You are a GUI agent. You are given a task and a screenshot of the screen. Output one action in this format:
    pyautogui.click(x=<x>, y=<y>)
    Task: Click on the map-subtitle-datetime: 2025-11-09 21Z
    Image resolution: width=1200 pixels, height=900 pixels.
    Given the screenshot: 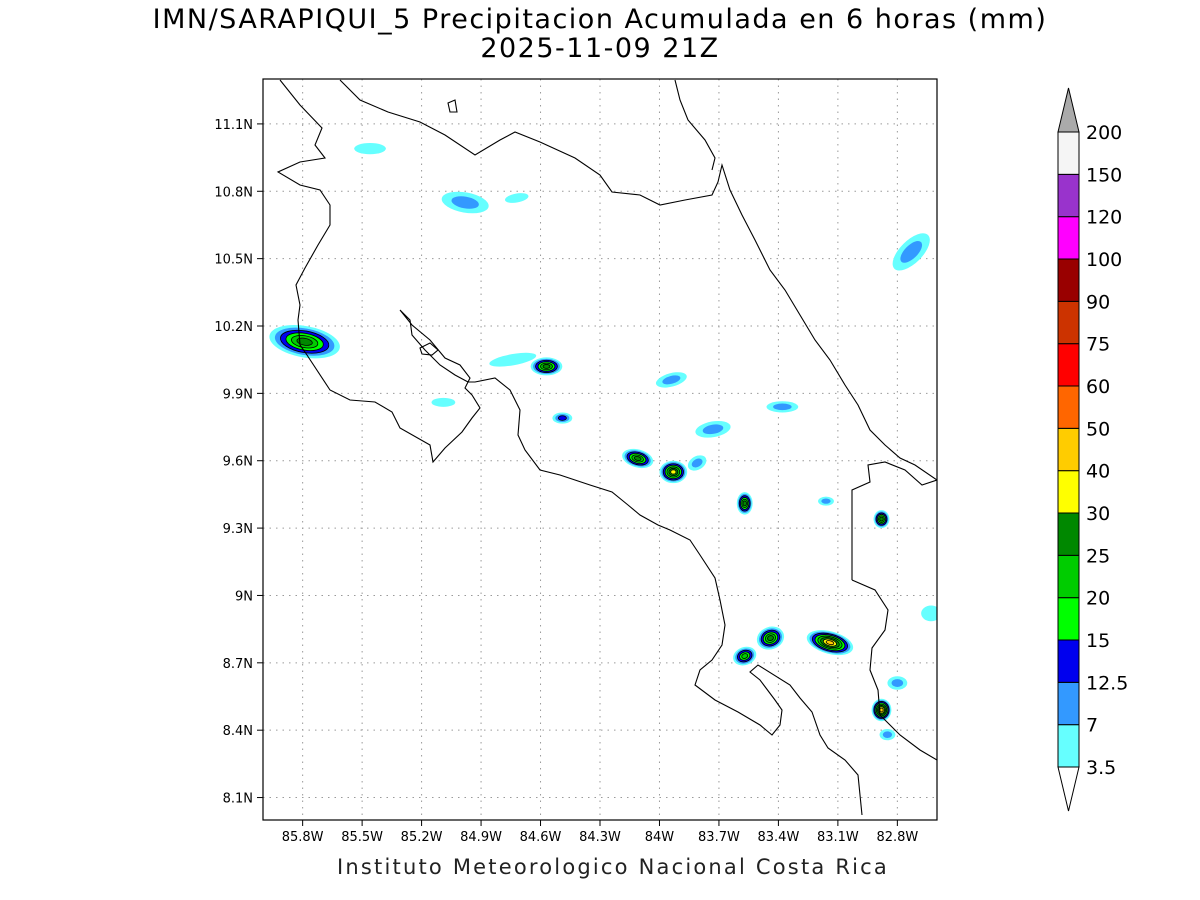 What is the action you would take?
    pyautogui.click(x=600, y=48)
    